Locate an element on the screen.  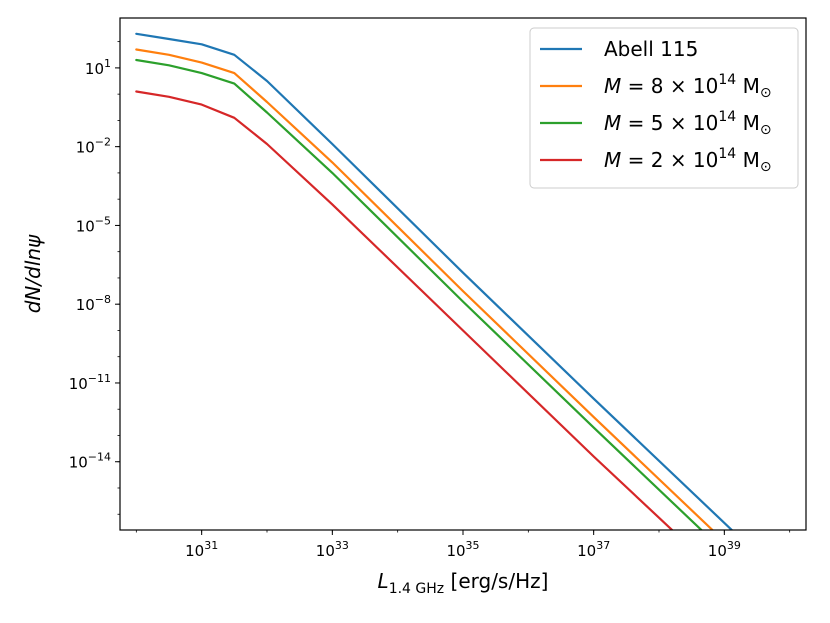
legend-box is located at coordinates (664, 108).